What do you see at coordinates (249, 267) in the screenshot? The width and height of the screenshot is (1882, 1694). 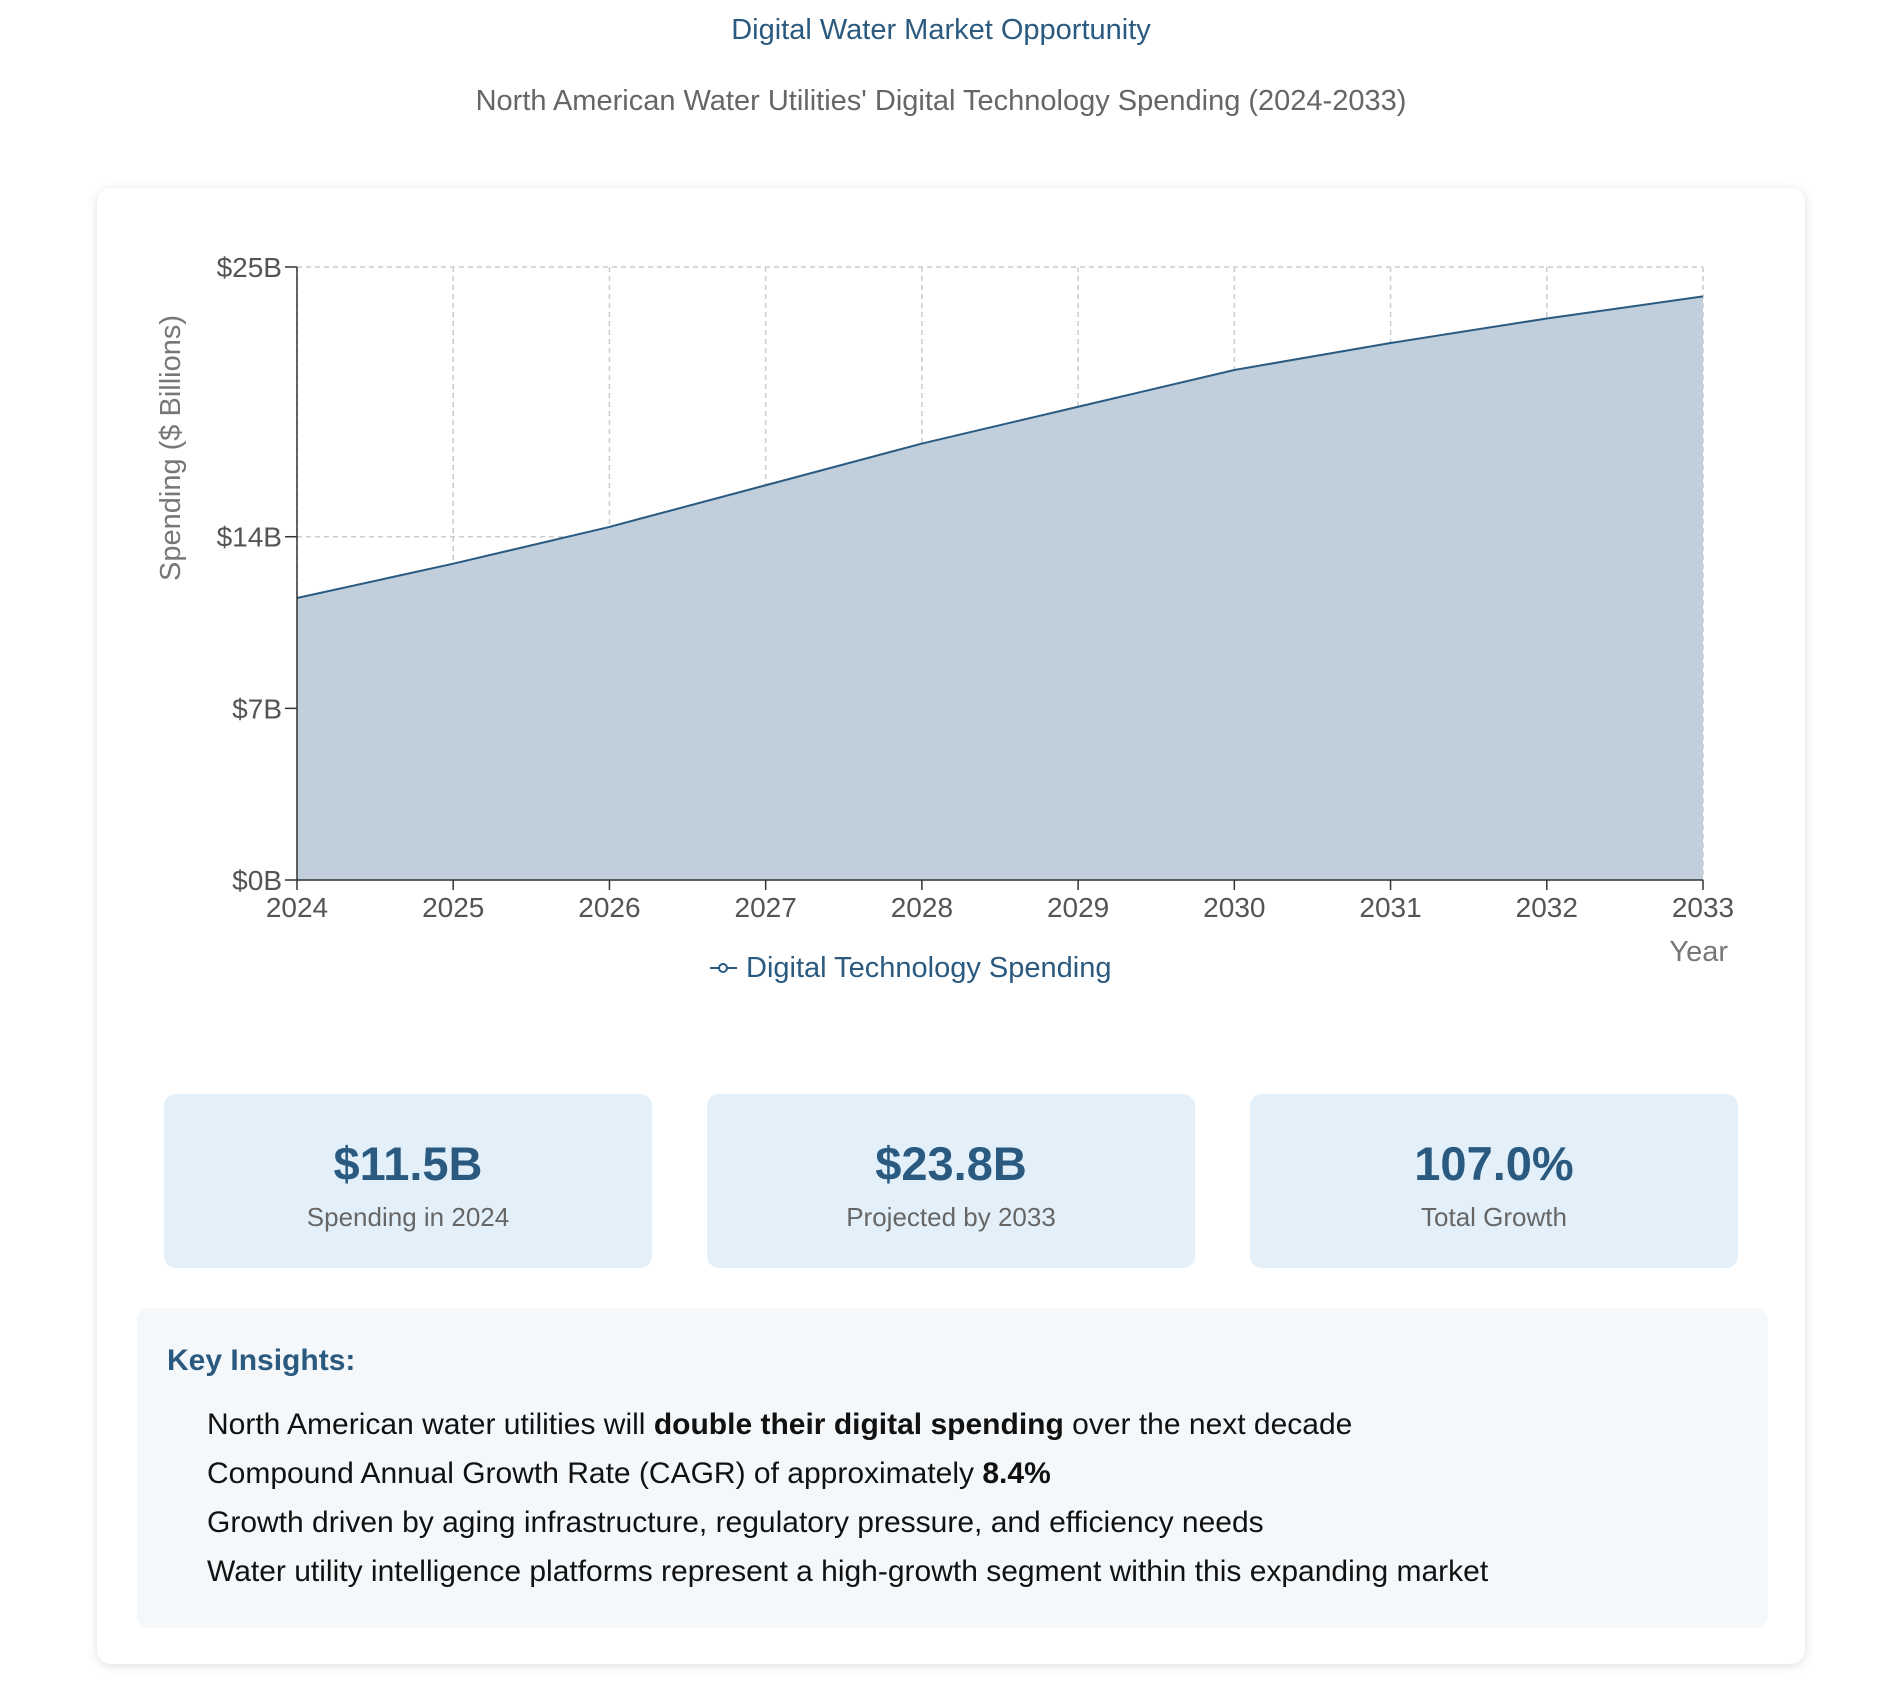 I see `y-tick-label: $25B` at bounding box center [249, 267].